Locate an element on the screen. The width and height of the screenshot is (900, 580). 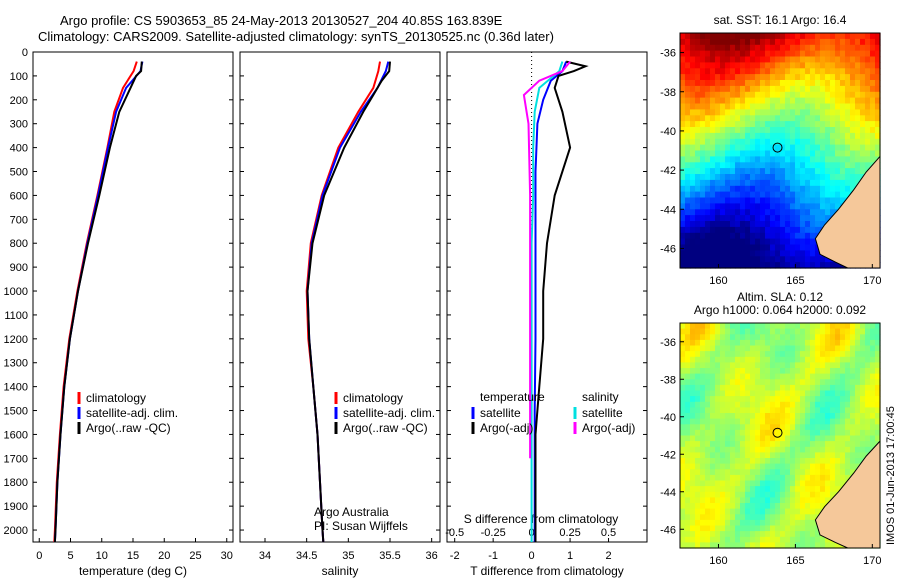
depth-tick-label: 100 is located at coordinates (19, 77).